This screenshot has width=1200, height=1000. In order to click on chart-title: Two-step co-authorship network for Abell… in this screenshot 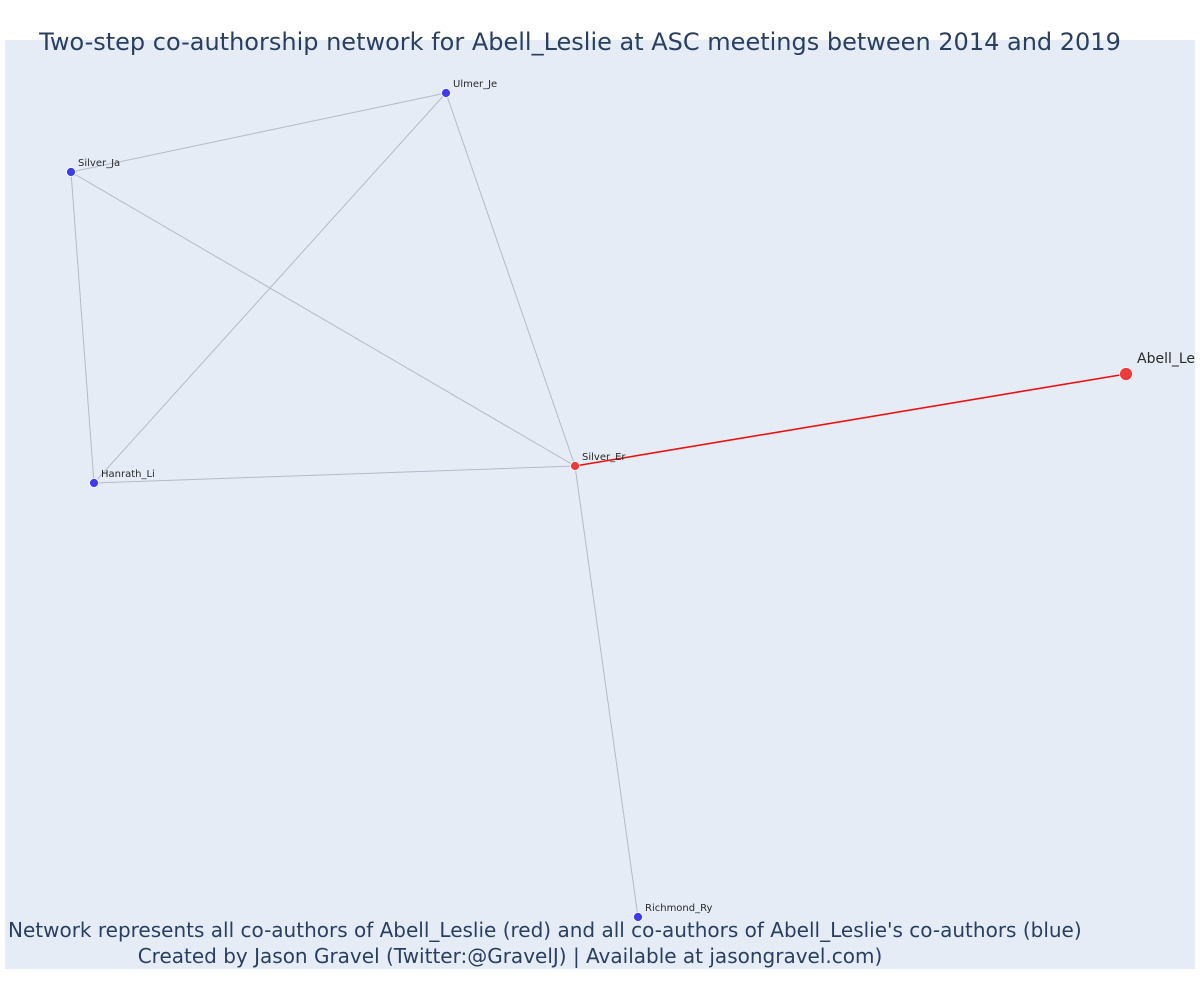, I will do `click(580, 42)`.